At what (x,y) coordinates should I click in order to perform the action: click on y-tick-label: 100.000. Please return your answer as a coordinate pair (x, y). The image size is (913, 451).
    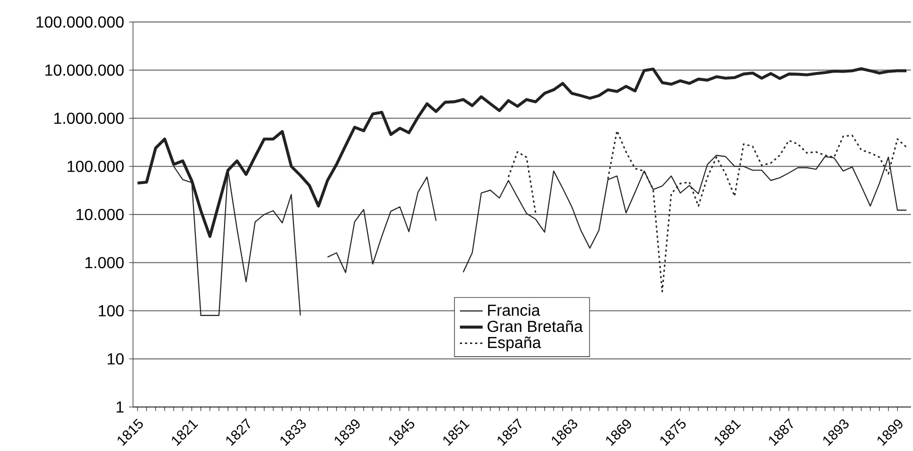
    Looking at the image, I should click on (96, 166).